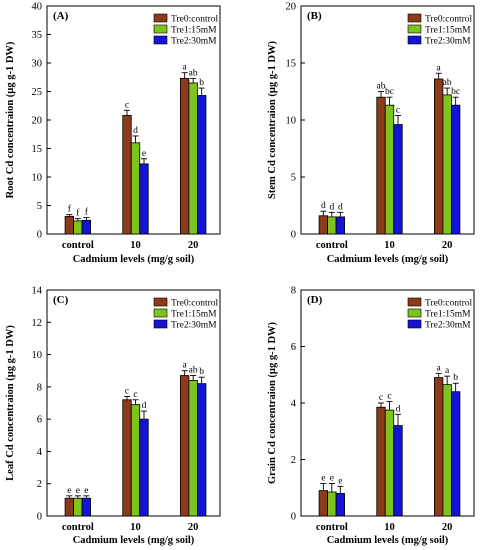 Image resolution: width=504 pixels, height=550 pixels. Describe the element at coordinates (272, 120) in the screenshot. I see `y-axis-label: Stem Cd concentraion (µg g-1 DW)` at that location.